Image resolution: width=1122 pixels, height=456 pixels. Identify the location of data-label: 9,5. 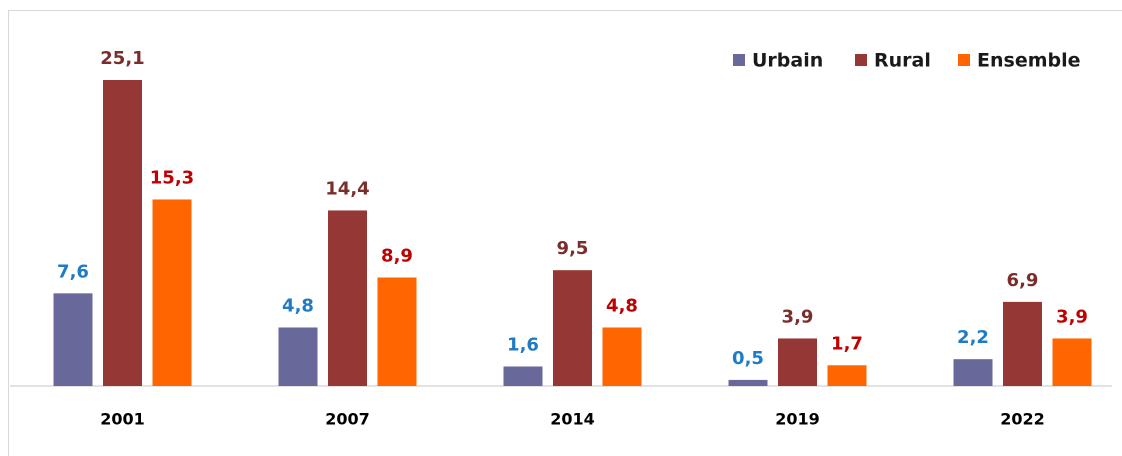
(573, 248).